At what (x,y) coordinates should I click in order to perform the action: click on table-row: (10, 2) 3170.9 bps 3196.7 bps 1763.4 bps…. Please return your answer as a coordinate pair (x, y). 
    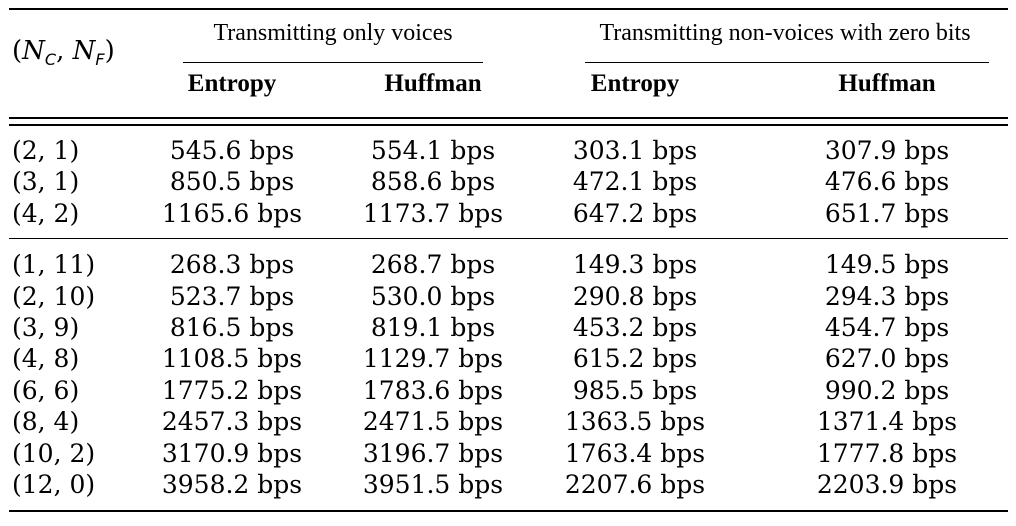
    Looking at the image, I should click on (508, 454).